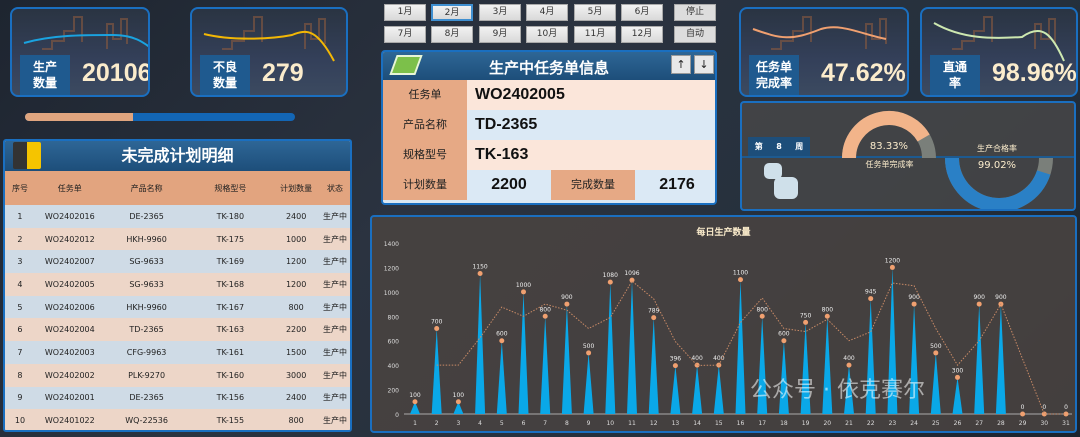  I want to click on month-button-6: 6月, so click(642, 12).